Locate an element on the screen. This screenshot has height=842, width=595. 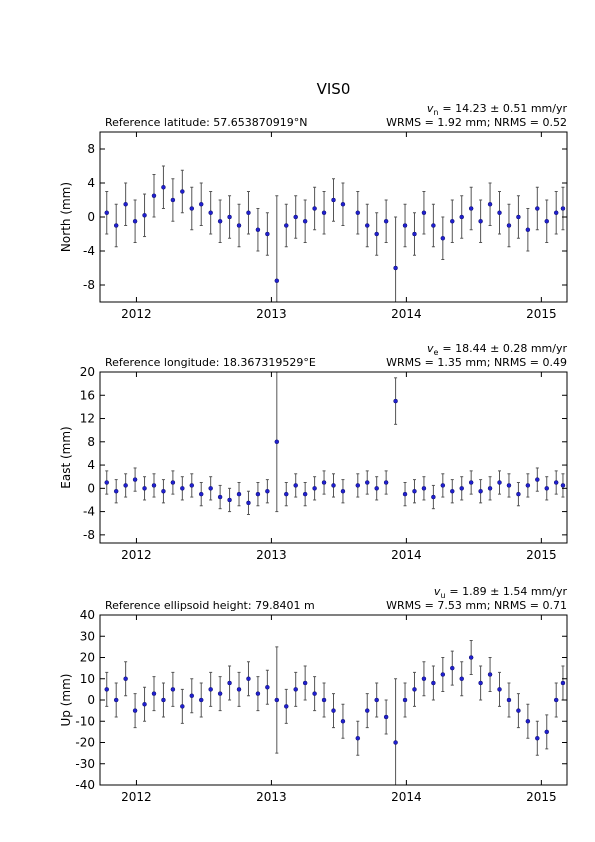
y-tick-label: -10 is located at coordinates (85, 721).